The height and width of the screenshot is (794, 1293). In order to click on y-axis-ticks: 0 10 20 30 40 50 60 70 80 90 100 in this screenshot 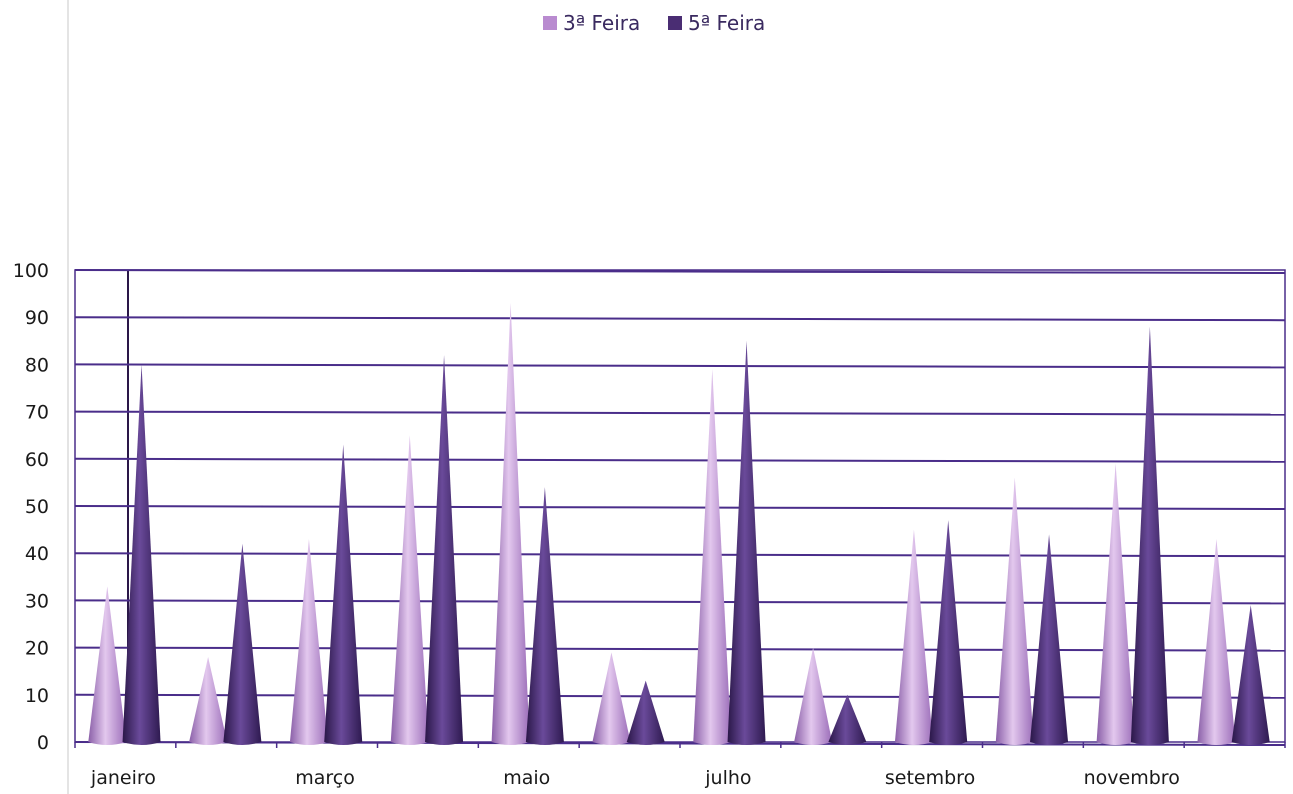, I will do `click(31, 507)`.